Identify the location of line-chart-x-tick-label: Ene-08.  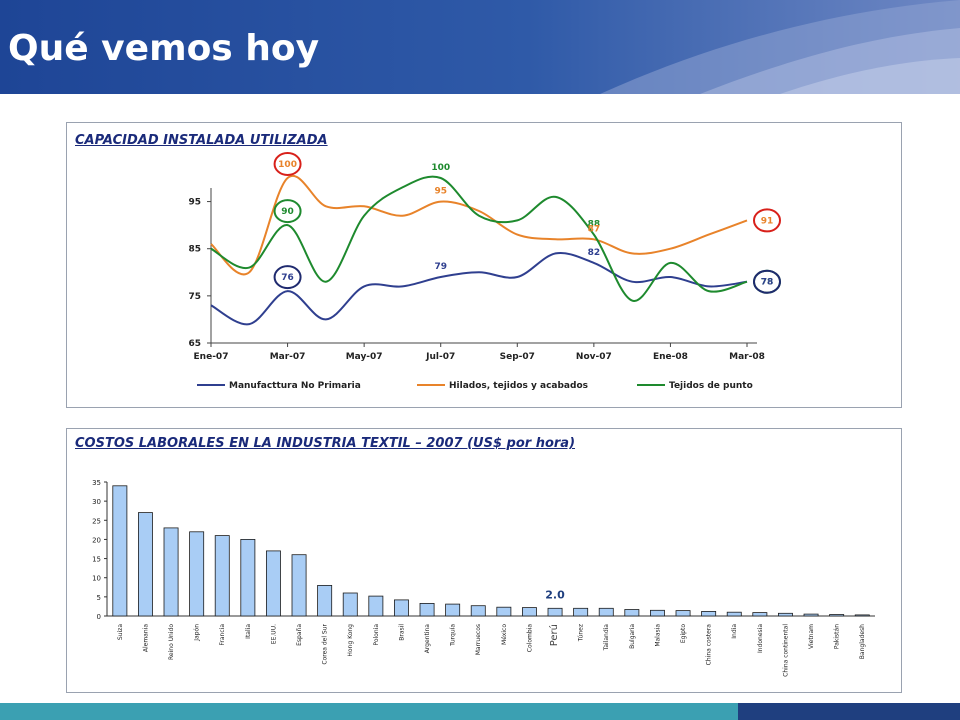
(670, 357).